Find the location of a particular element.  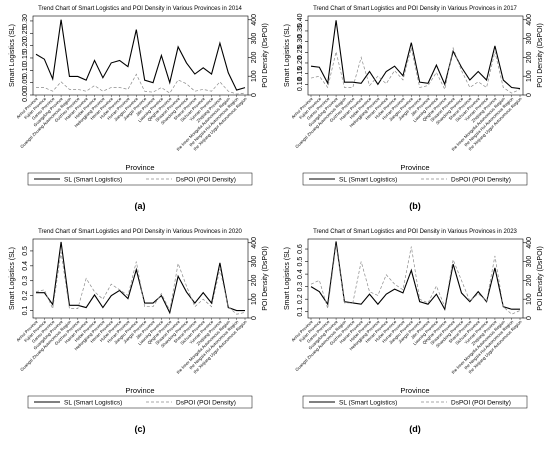

panel-caption: (d) is located at coordinates (415, 429).